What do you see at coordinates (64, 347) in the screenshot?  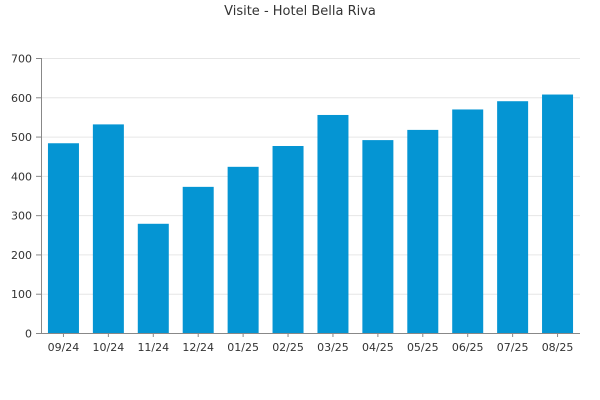 I see `x-tick-label: 09/24` at bounding box center [64, 347].